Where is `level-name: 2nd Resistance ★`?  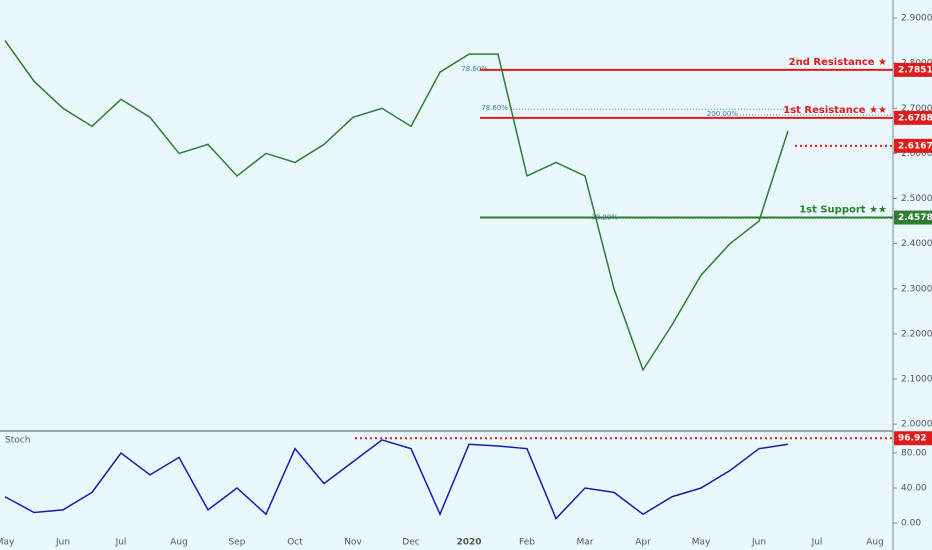 level-name: 2nd Resistance ★ is located at coordinates (838, 62).